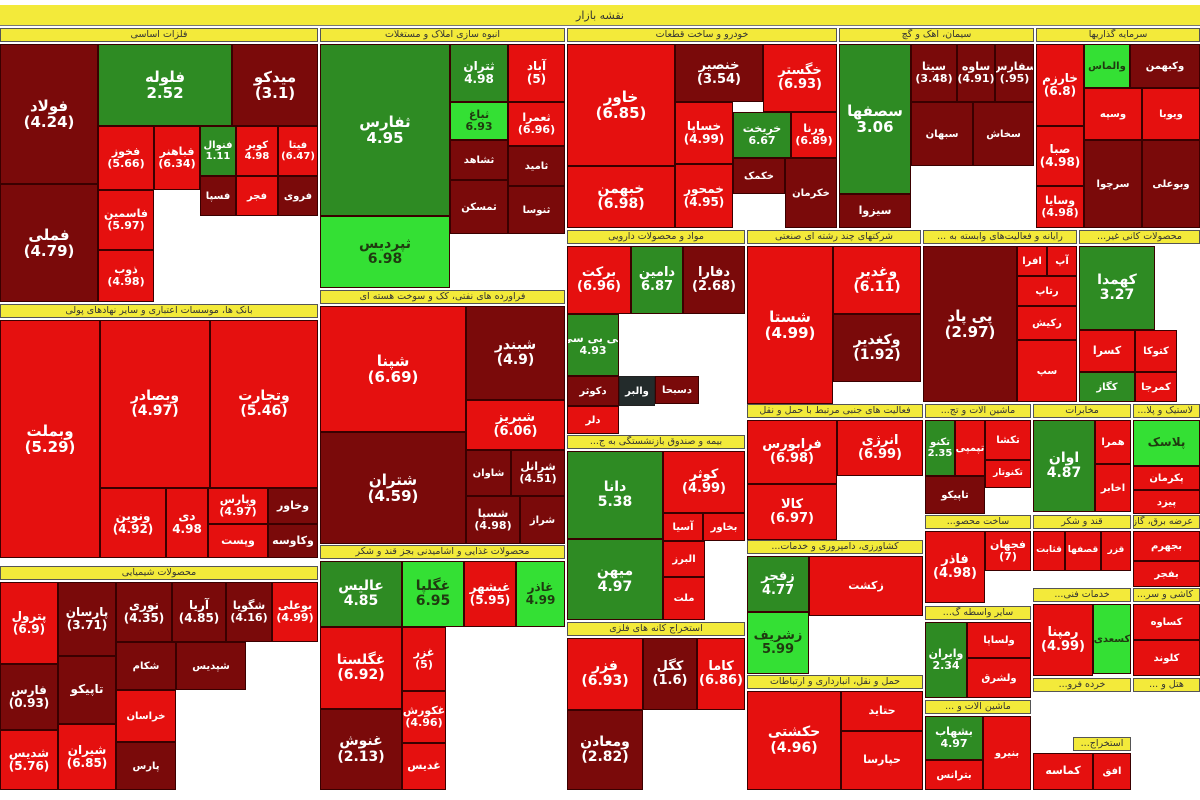  What do you see at coordinates (293, 541) in the screenshot?
I see `stock-tile: وکاوسه` at bounding box center [293, 541].